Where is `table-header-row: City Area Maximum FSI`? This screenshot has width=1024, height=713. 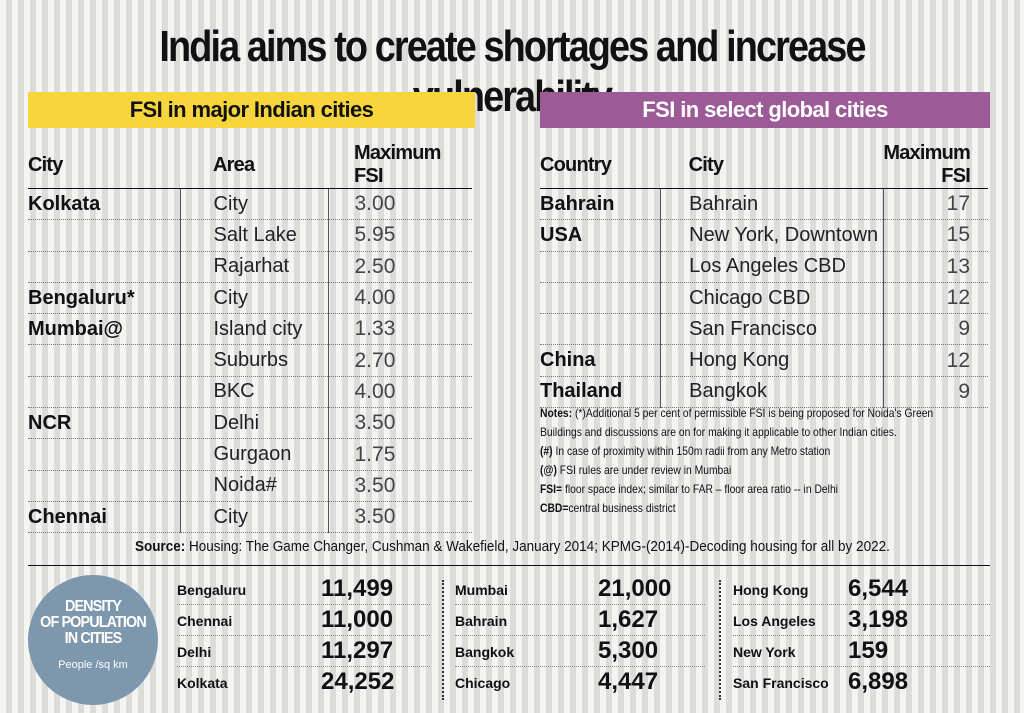 table-header-row: City Area Maximum FSI is located at coordinates (250, 165).